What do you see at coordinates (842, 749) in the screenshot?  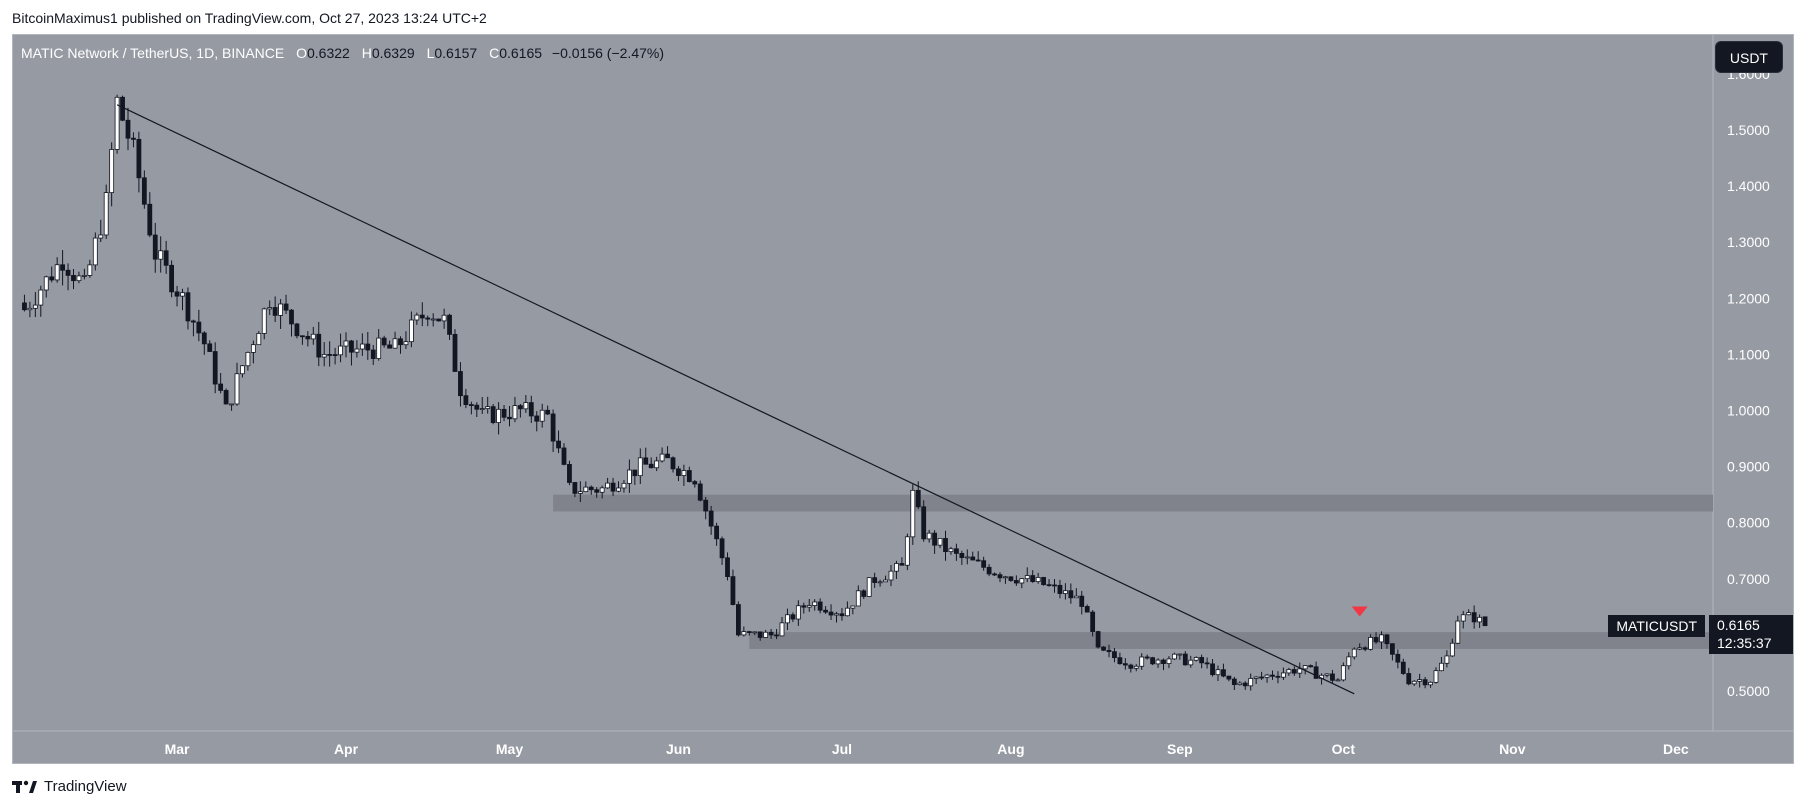 I see `time-axis-label: Jul` at bounding box center [842, 749].